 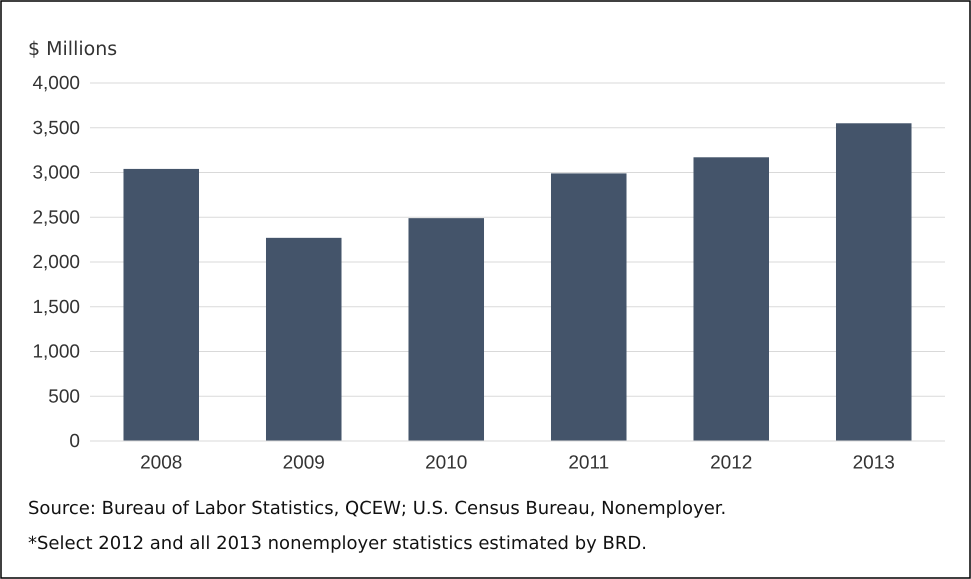 What do you see at coordinates (73, 49) in the screenshot?
I see `y-axis-title: $ Millions` at bounding box center [73, 49].